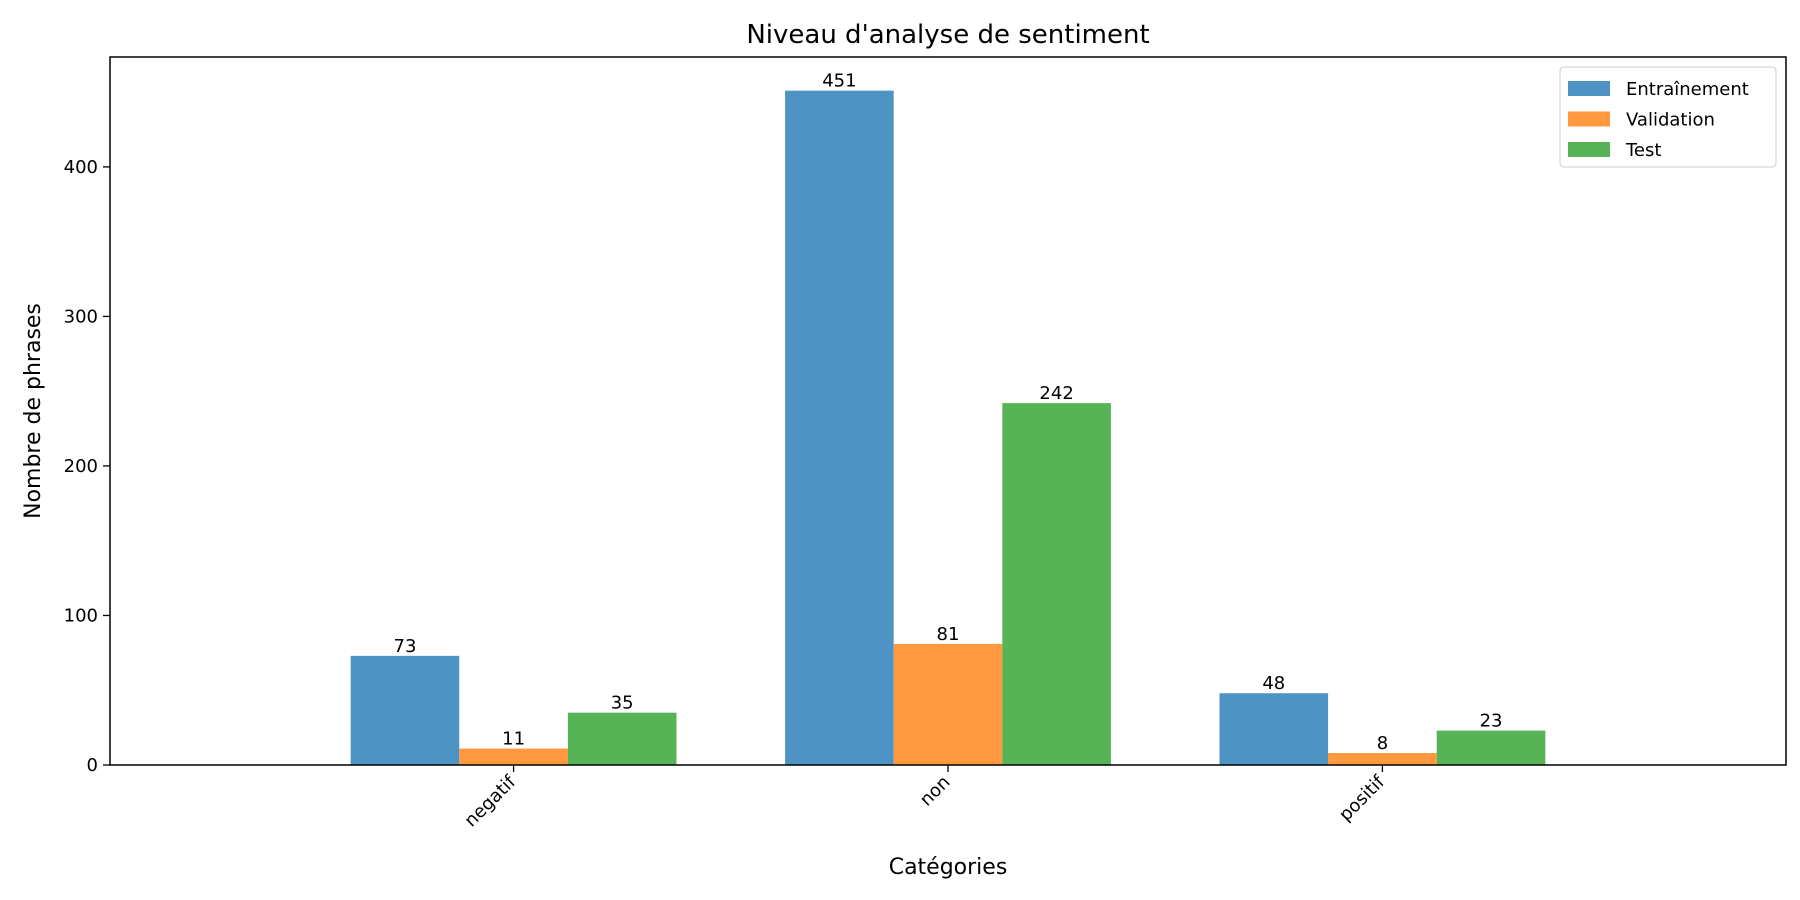 The height and width of the screenshot is (900, 1800). Describe the element at coordinates (1382, 759) in the screenshot. I see `bar-validation-positif` at that location.